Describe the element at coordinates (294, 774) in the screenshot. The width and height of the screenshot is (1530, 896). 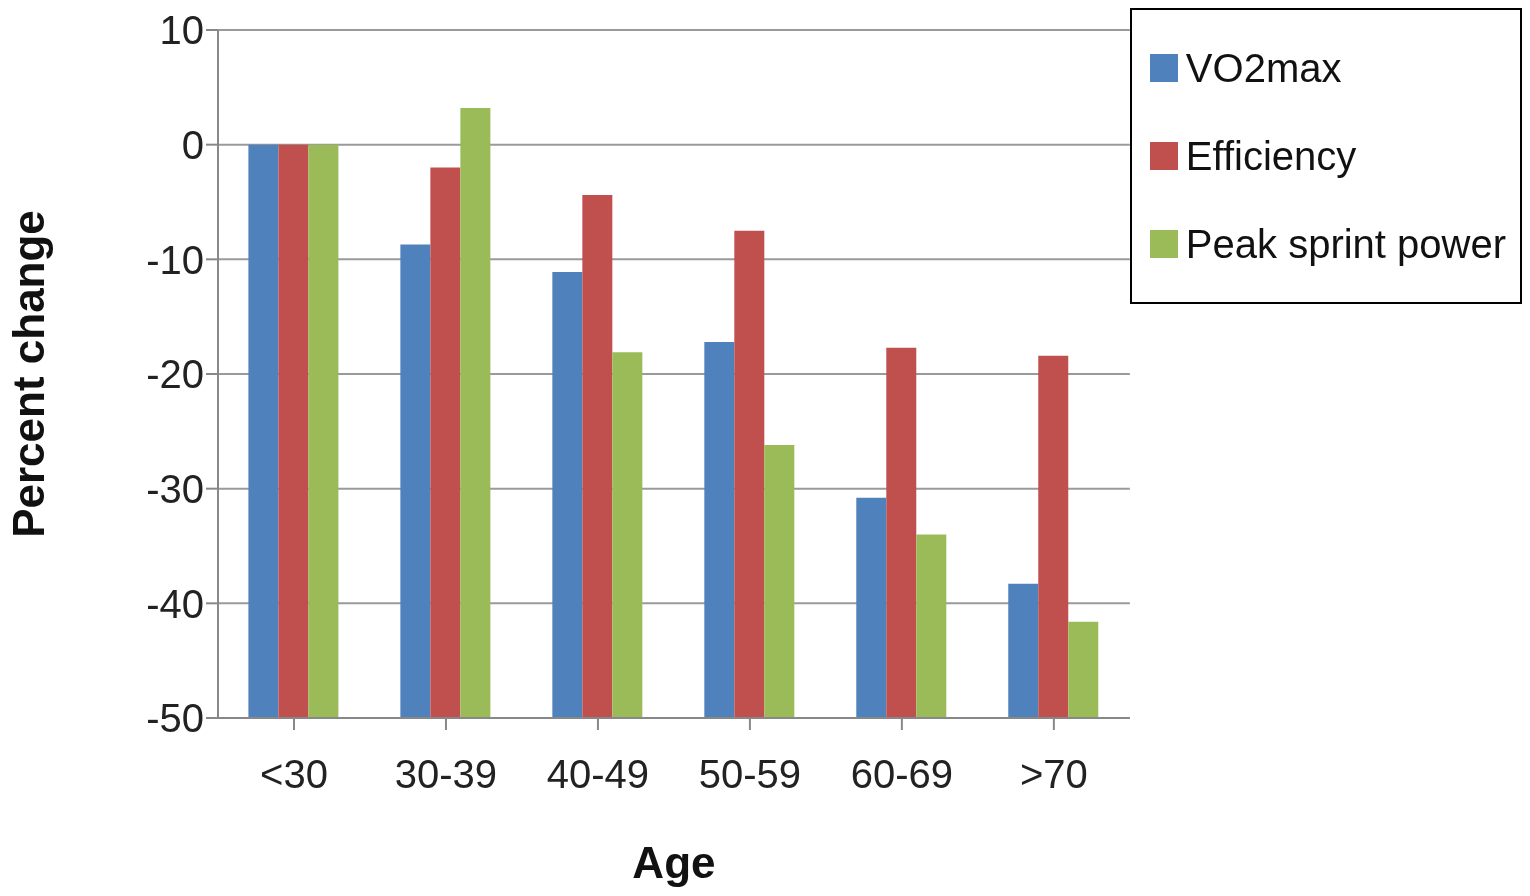
I see `x-tick-label: <30` at that location.